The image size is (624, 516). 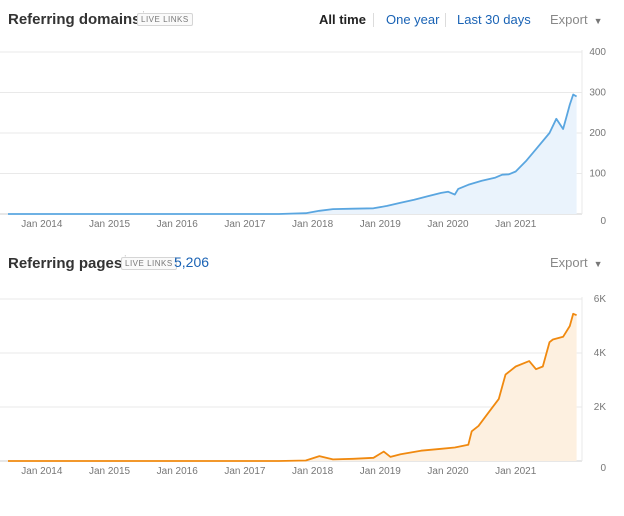 What do you see at coordinates (413, 19) in the screenshot?
I see `range-one-year-tab: One year` at bounding box center [413, 19].